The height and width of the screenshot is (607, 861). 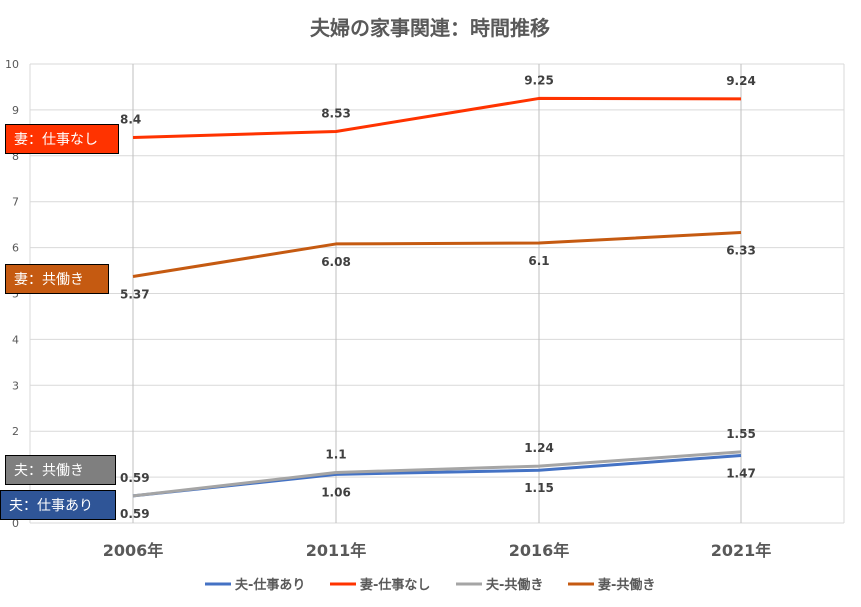 I want to click on series-label-box: 妻：仕事なし, so click(x=62, y=139).